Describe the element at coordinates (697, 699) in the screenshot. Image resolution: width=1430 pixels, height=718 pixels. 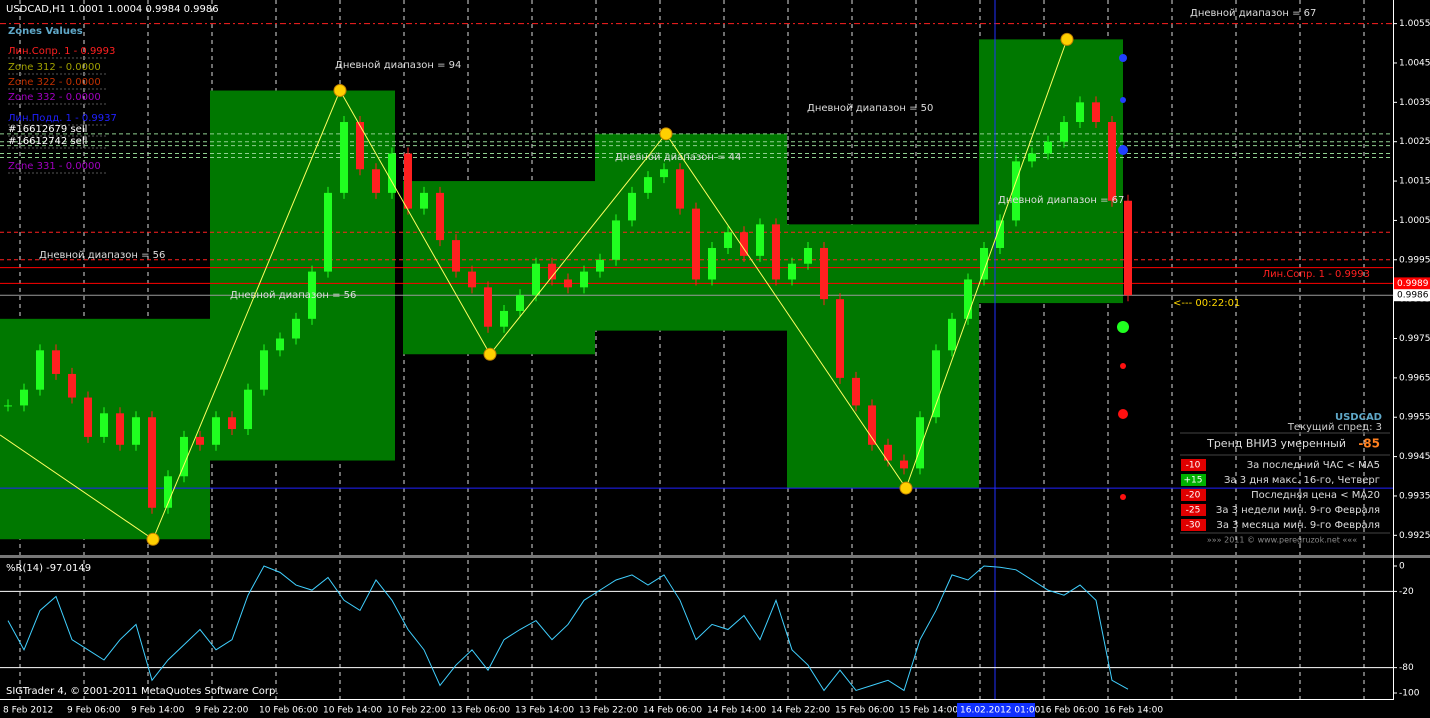
I see `time-axis-line` at that location.